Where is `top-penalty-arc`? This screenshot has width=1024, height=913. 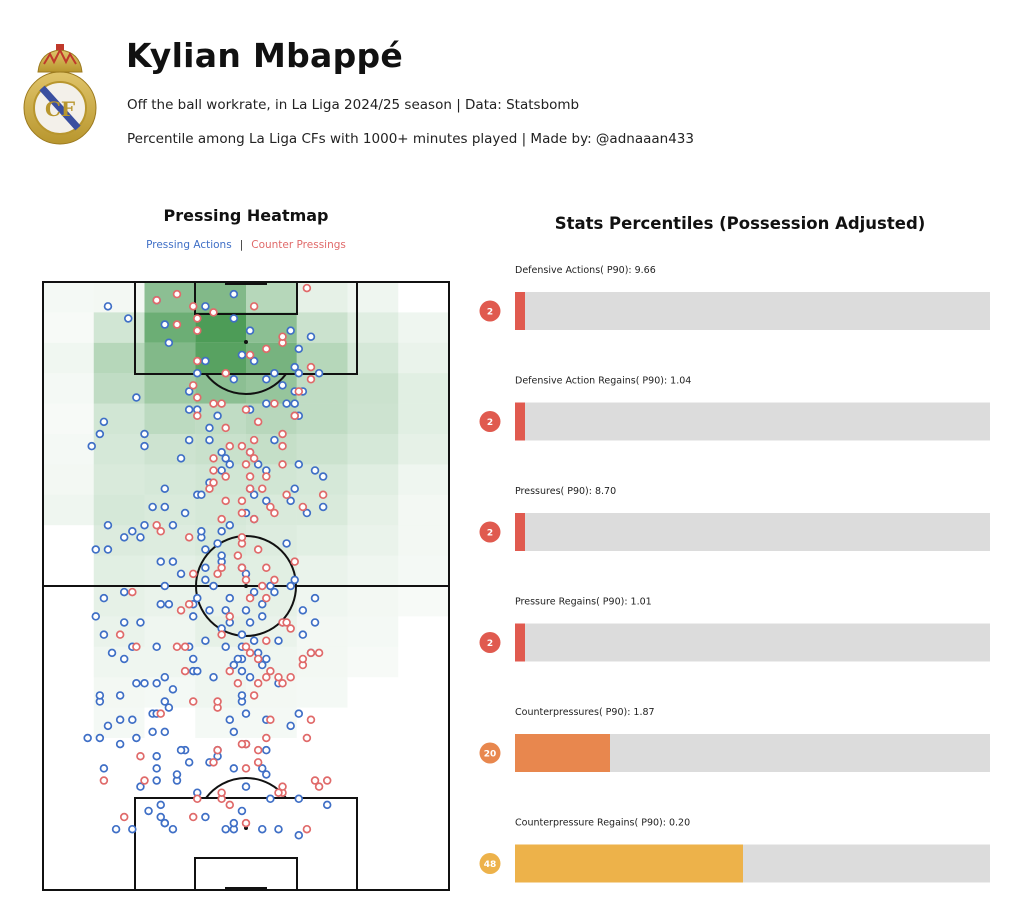 top-penalty-arc is located at coordinates (246, 384).